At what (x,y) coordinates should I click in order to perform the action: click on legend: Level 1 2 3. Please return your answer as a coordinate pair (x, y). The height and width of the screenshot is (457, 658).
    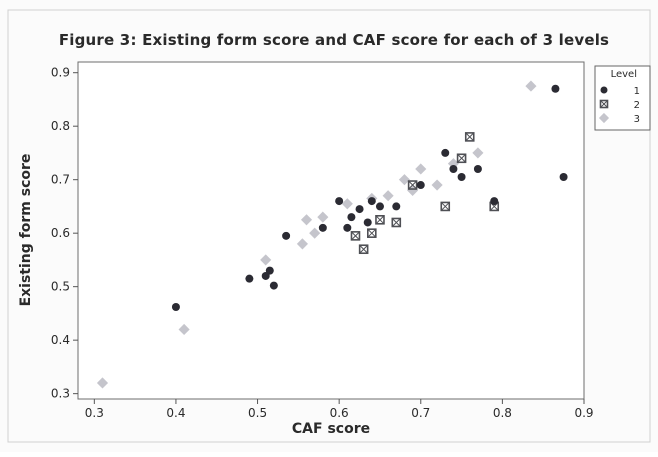
    Looking at the image, I should click on (622, 98).